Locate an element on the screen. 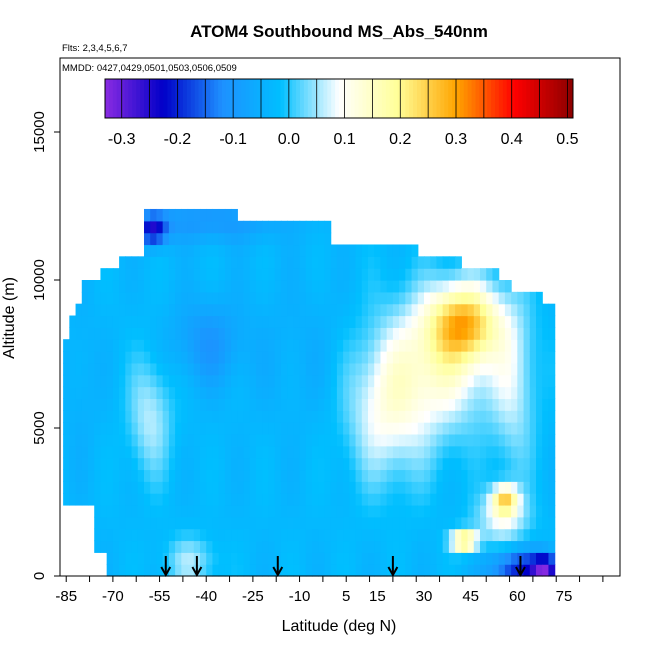 The height and width of the screenshot is (650, 650). colorbar-tick-label: -0.1 is located at coordinates (233, 139).